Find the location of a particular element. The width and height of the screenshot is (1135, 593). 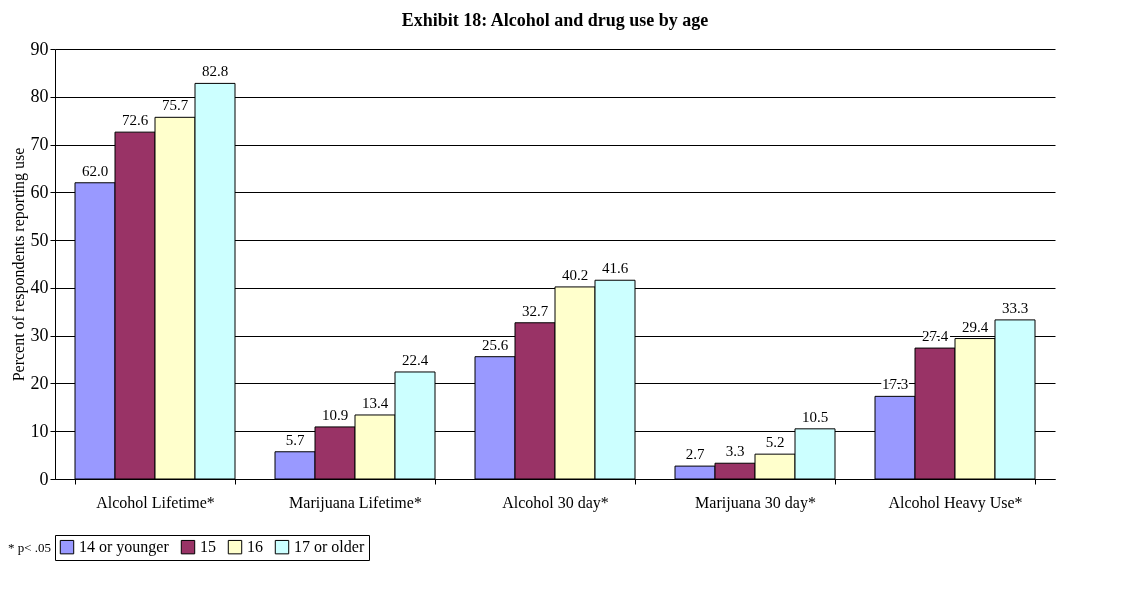

data-label: 22.4 is located at coordinates (415, 359).